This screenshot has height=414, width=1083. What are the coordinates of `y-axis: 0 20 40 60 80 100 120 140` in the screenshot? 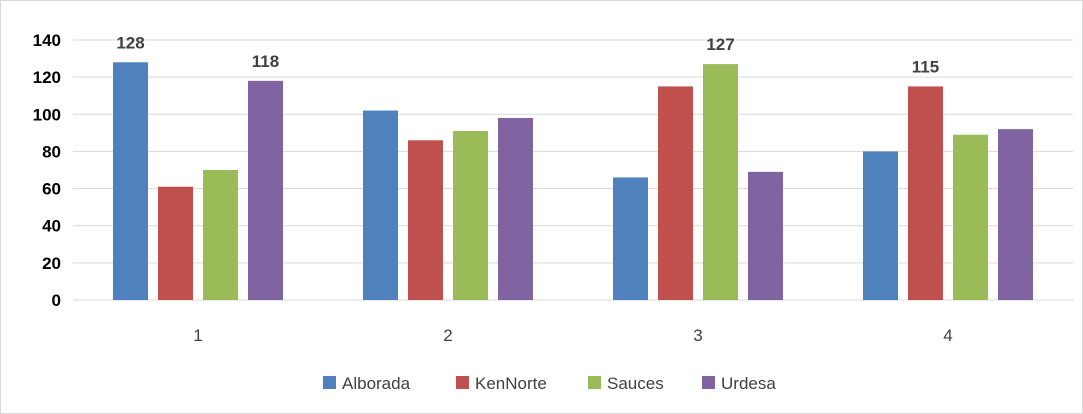 It's located at (47, 170).